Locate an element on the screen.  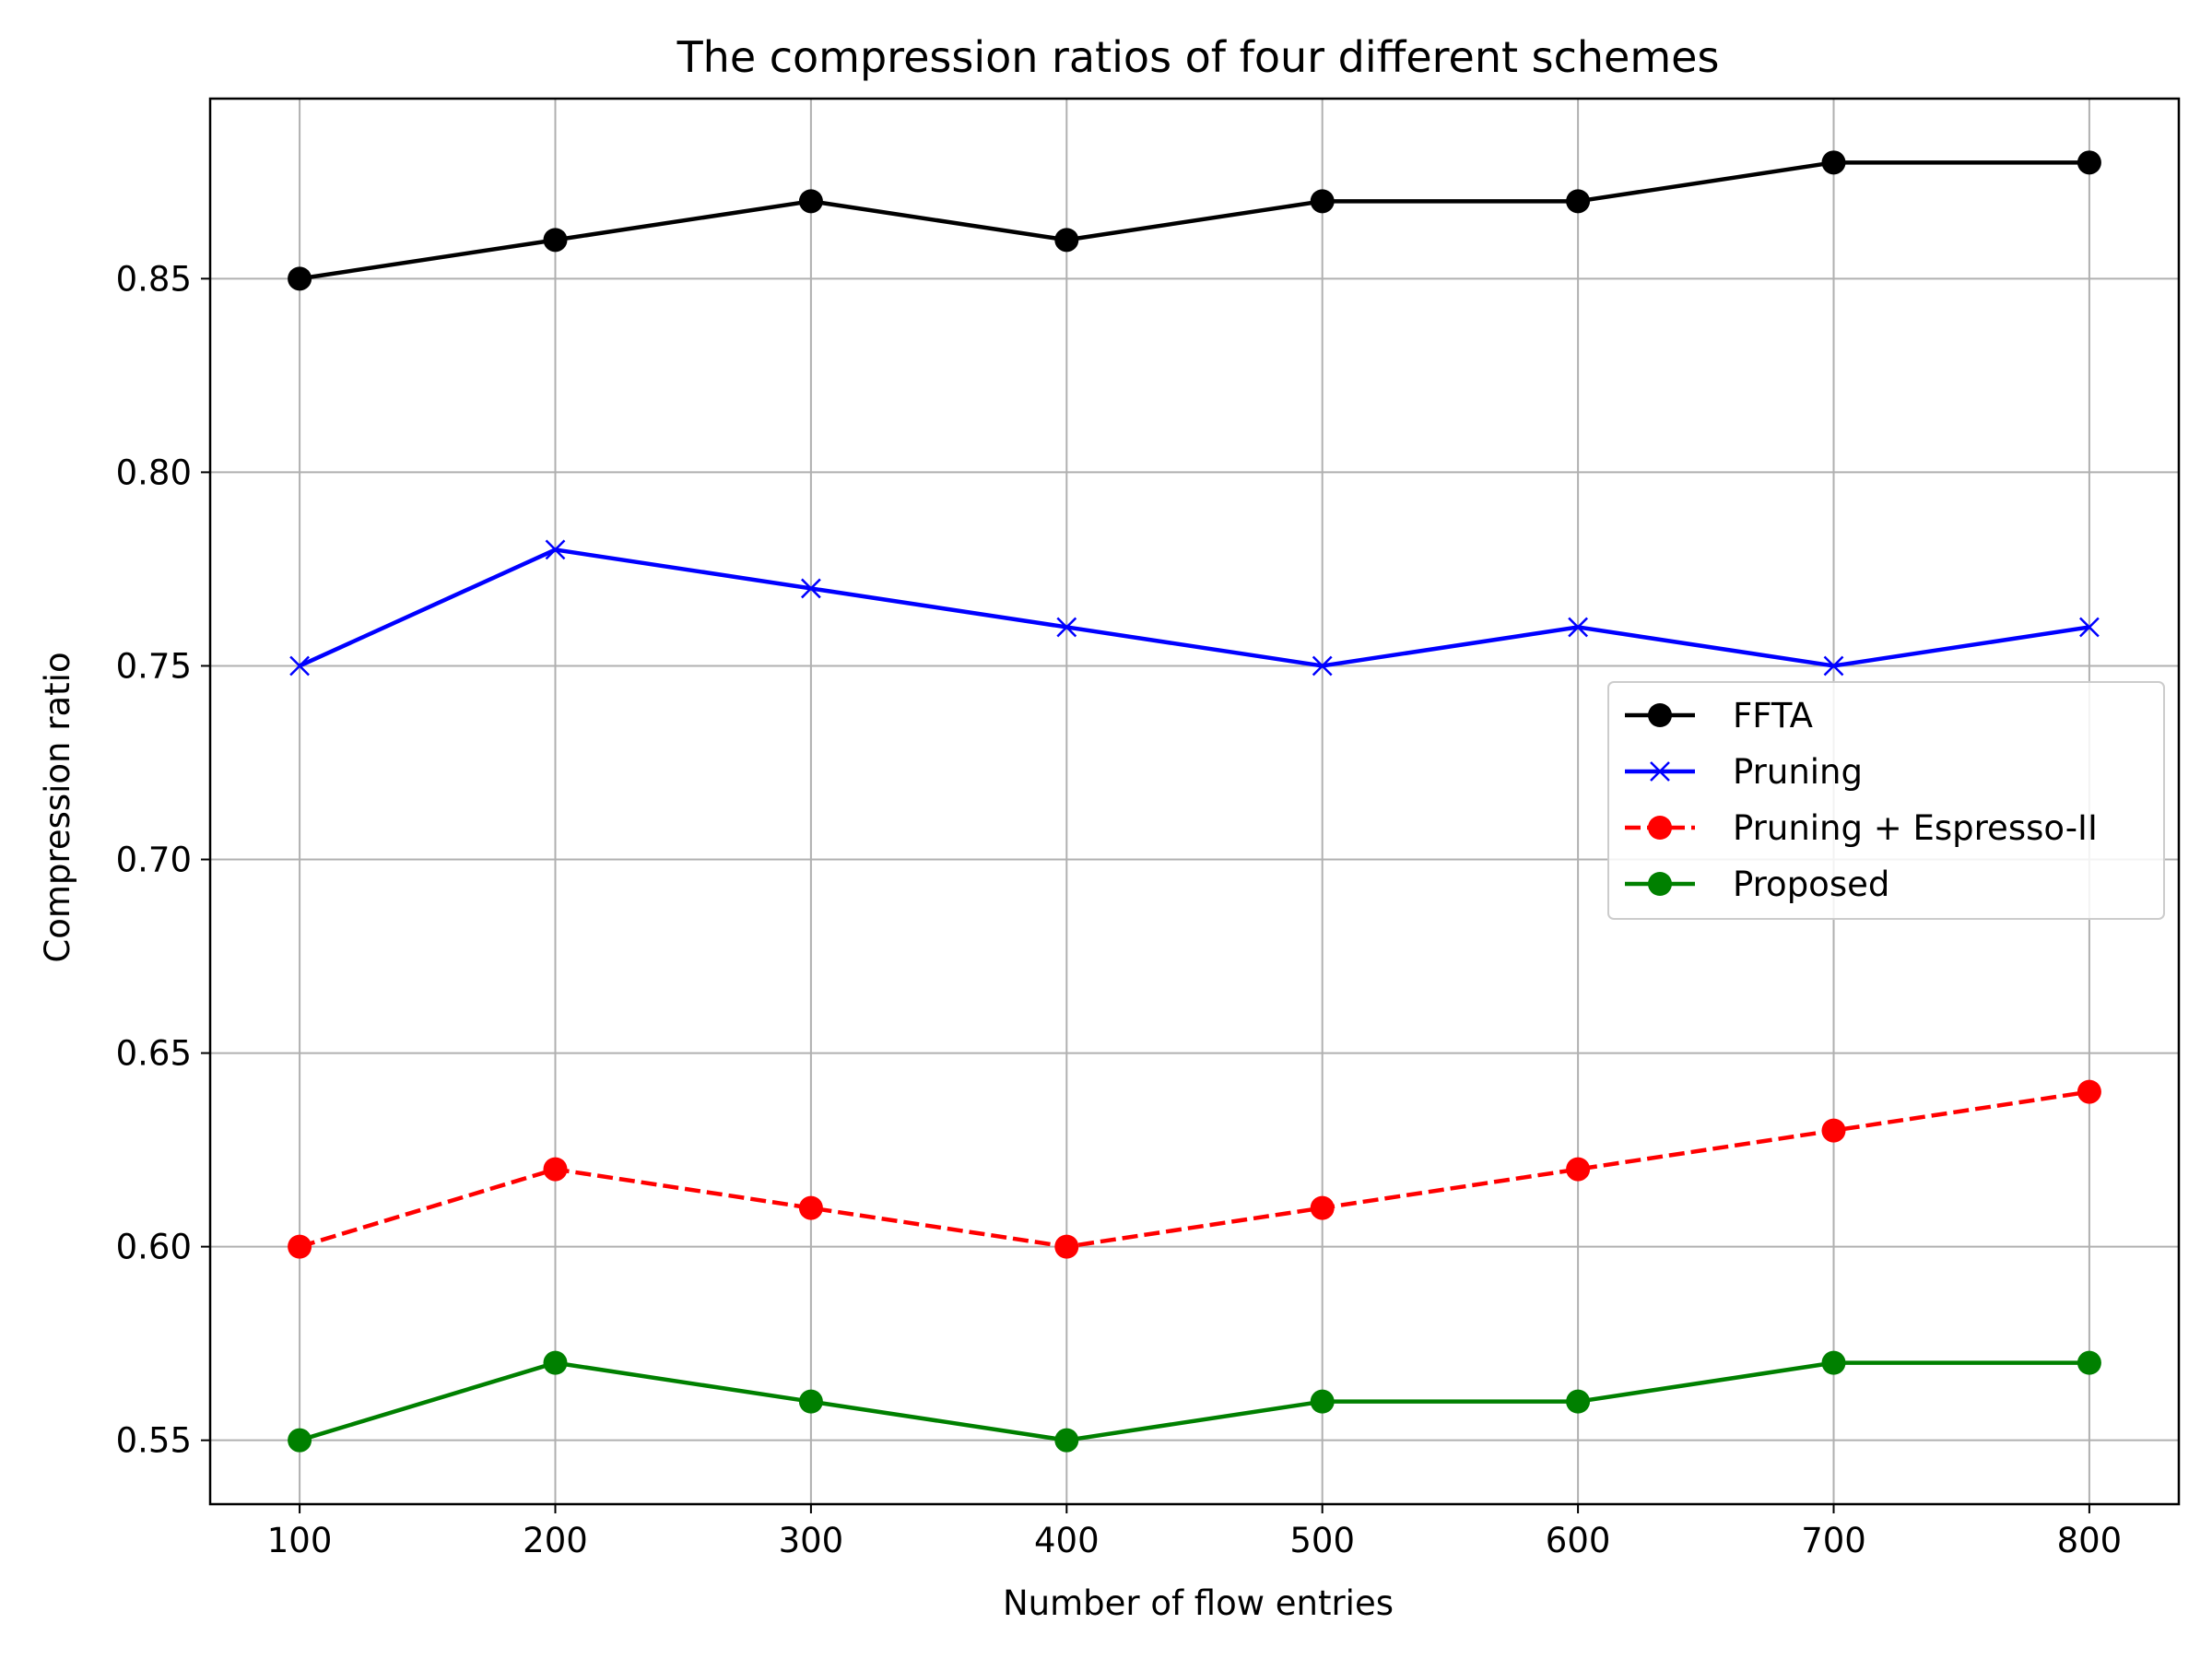
legend-item: FFTA is located at coordinates (1719, 715).